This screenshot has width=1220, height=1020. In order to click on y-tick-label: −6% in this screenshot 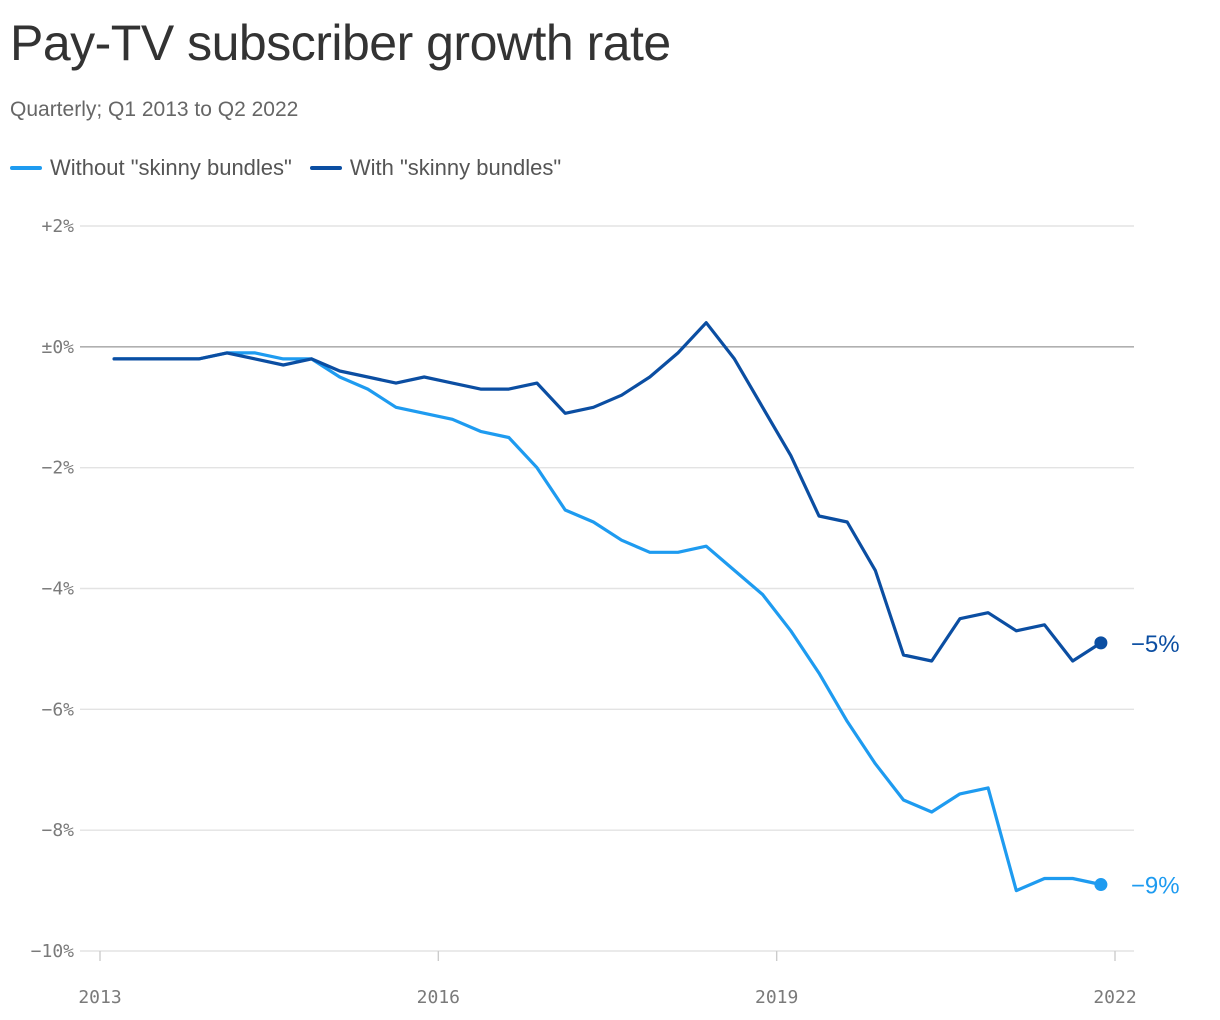, I will do `click(57, 709)`.